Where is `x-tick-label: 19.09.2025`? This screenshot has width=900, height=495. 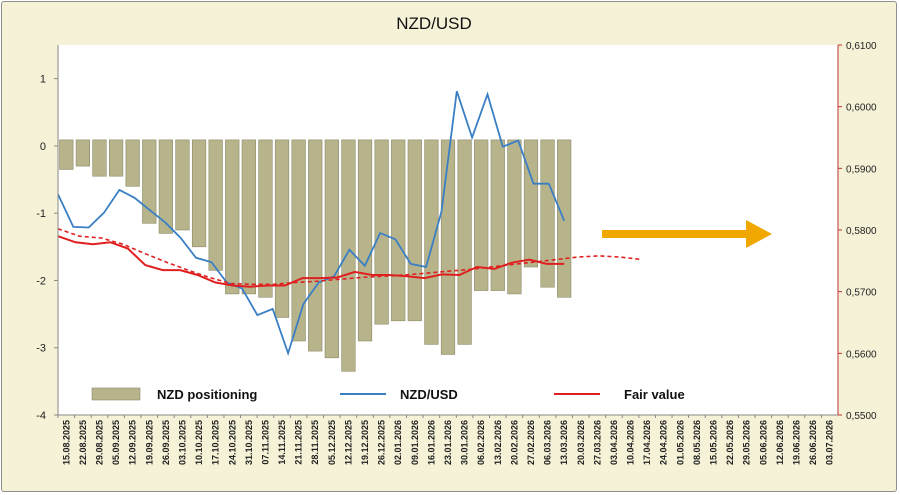 x-tick-label: 19.09.2025 is located at coordinates (149, 442).